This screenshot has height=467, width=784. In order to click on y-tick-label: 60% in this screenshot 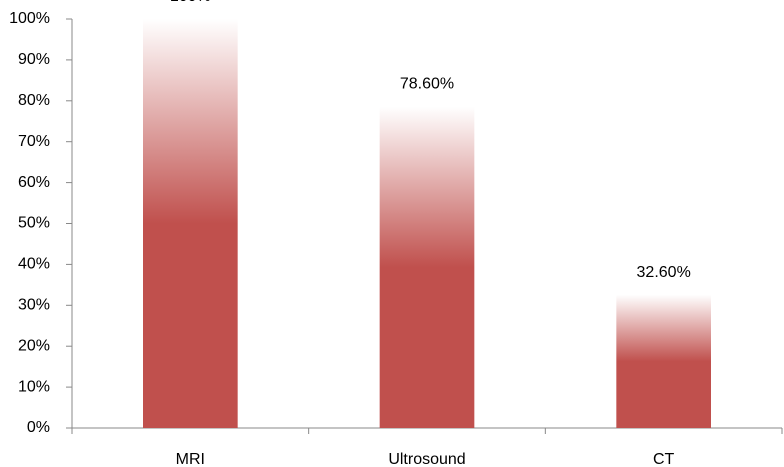, I will do `click(34, 182)`.